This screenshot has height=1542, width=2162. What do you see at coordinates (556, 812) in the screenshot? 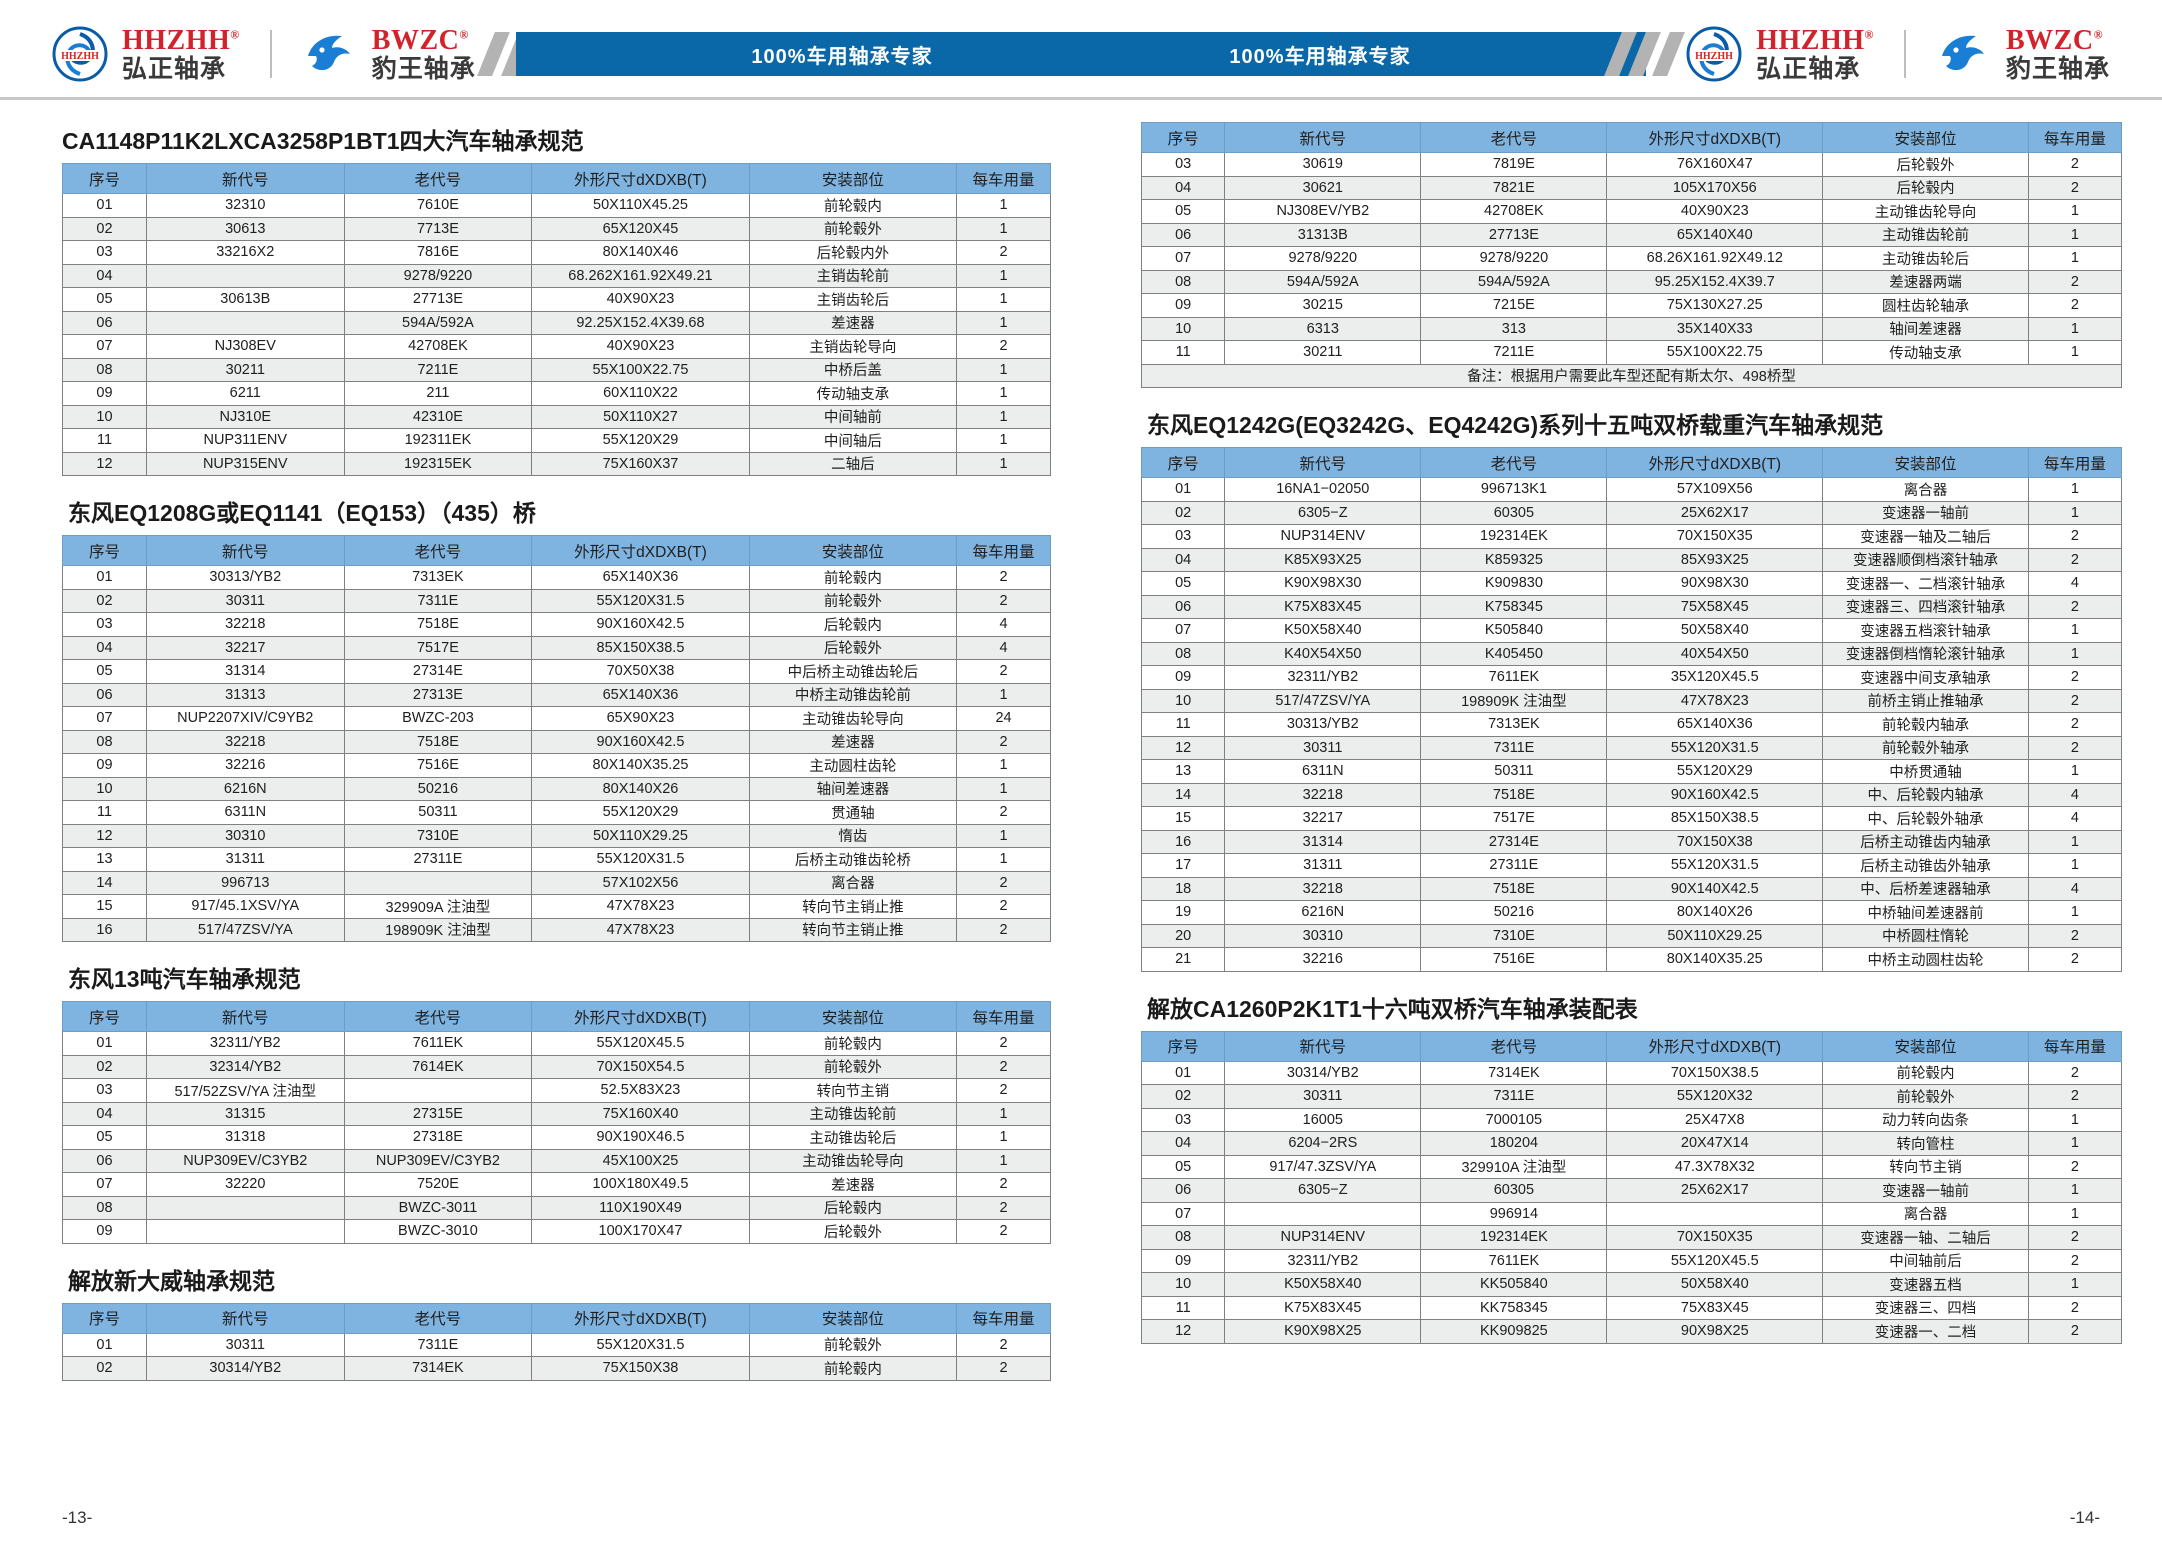
I see `table-row: 11 6311N 50311 55X120X29 贯通轴 2` at bounding box center [556, 812].